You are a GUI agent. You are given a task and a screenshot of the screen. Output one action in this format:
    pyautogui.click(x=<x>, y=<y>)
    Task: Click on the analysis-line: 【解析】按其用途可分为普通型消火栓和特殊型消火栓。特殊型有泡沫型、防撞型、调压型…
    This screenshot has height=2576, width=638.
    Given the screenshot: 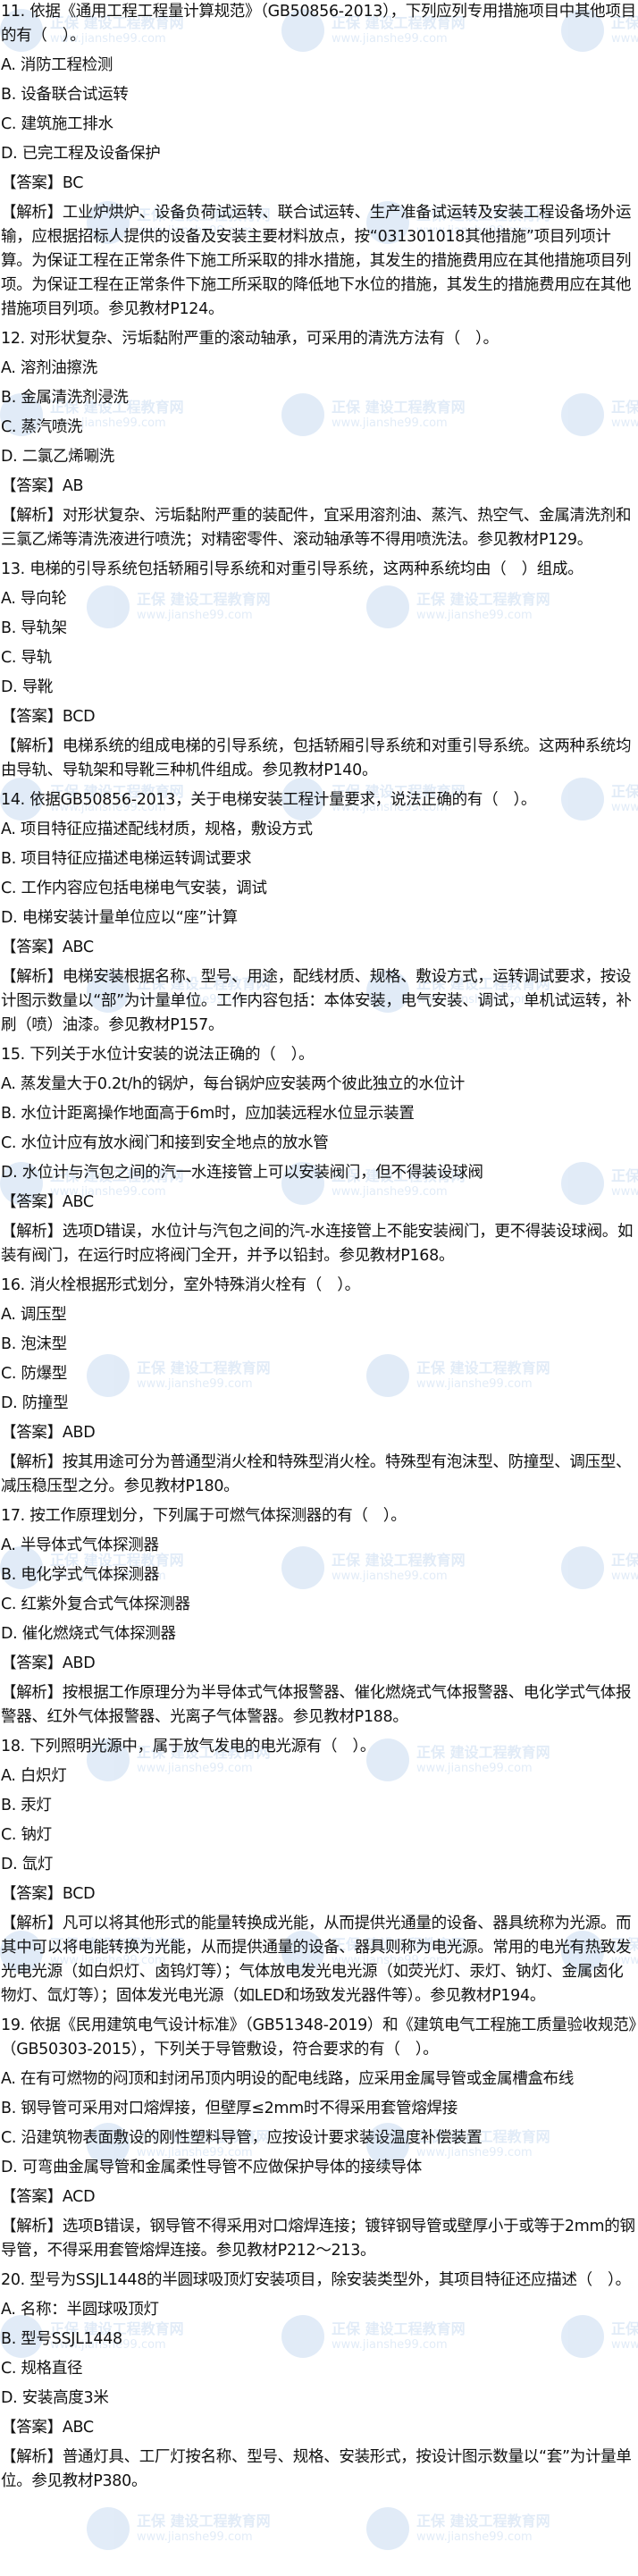 What is the action you would take?
    pyautogui.click(x=318, y=1475)
    